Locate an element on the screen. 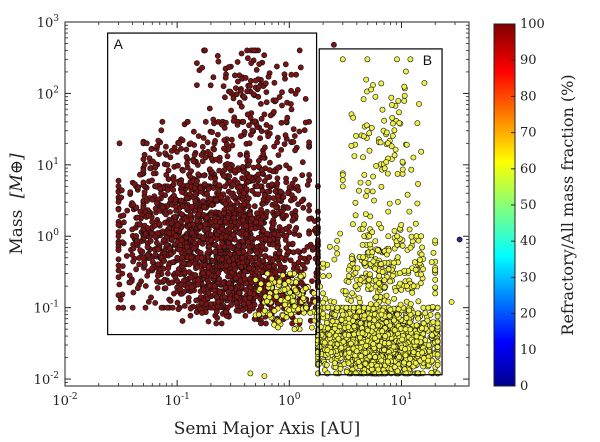  colorbar-tick-label: 70 is located at coordinates (528, 133).